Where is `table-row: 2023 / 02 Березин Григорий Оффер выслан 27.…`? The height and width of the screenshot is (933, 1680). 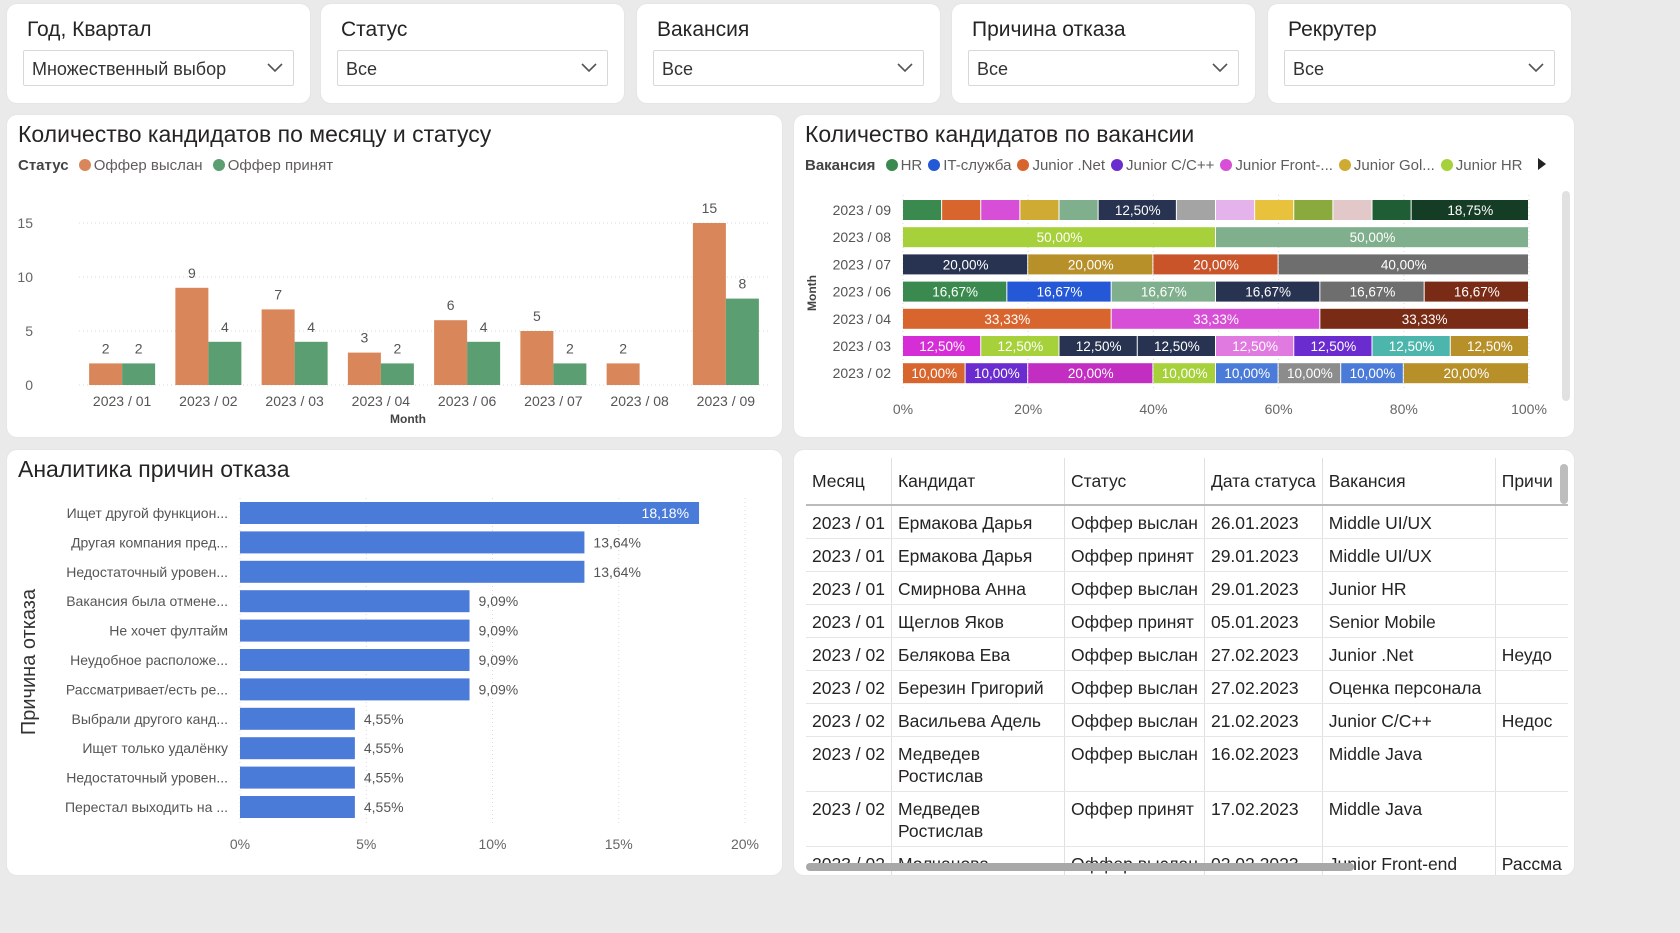 table-row: 2023 / 02 Березин Григорий Оффер выслан 27.… is located at coordinates (1187, 687).